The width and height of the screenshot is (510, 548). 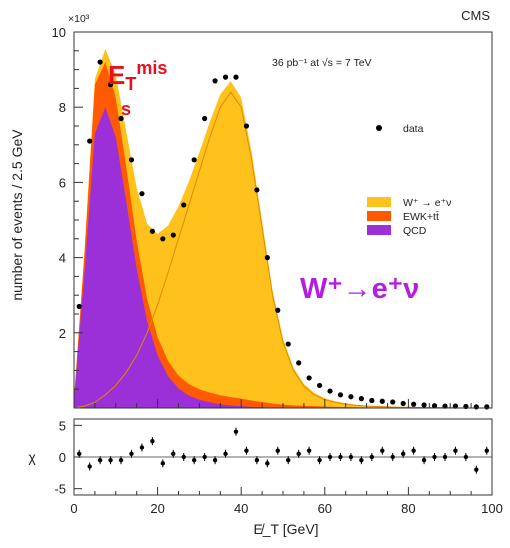 I want to click on legend-data-label: data, so click(x=413, y=129).